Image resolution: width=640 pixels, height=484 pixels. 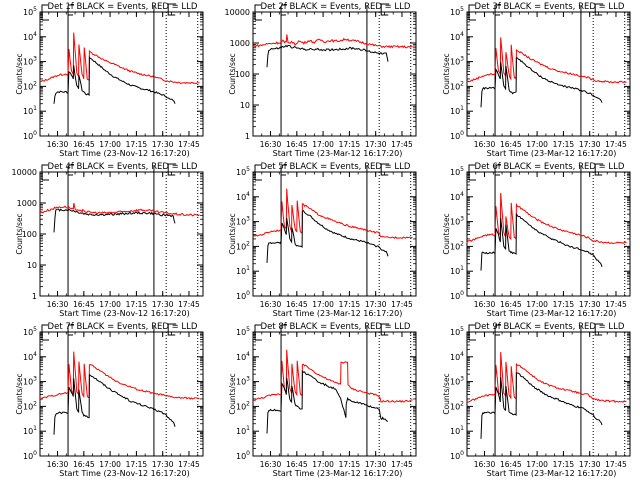 What do you see at coordinates (336, 7) in the screenshot?
I see `panel-title: Det 2f BLACK = Events, RED = LLD` at bounding box center [336, 7].